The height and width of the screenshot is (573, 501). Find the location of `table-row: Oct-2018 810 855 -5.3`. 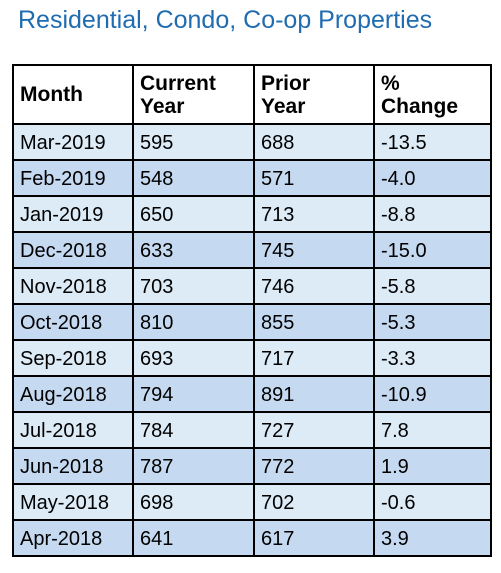

table-row: Oct-2018 810 855 -5.3 is located at coordinates (252, 322).